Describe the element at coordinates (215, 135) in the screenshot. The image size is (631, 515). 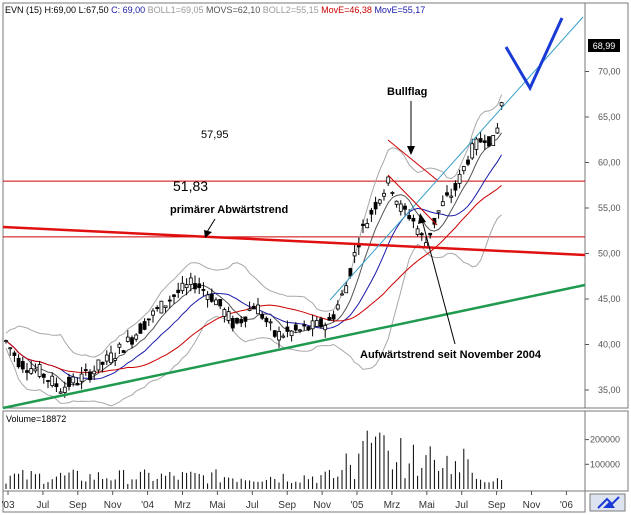
I see `level-label-57: 57,95` at that location.